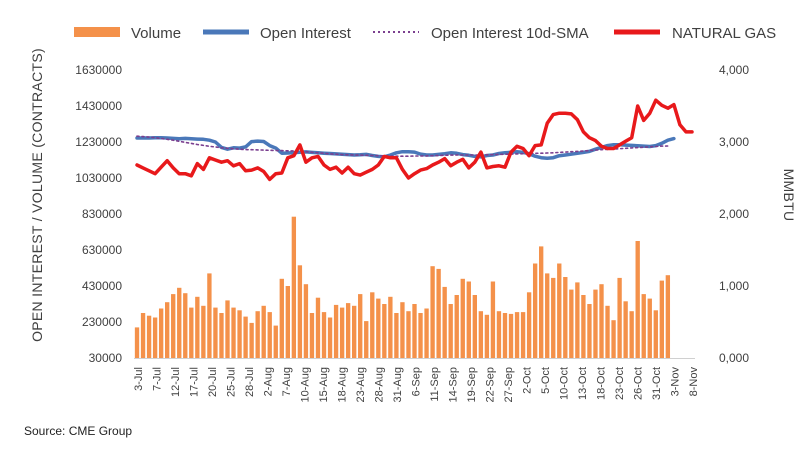 The width and height of the screenshot is (804, 459). What do you see at coordinates (472, 384) in the screenshot?
I see `x-tick-label: 19-Sep` at bounding box center [472, 384].